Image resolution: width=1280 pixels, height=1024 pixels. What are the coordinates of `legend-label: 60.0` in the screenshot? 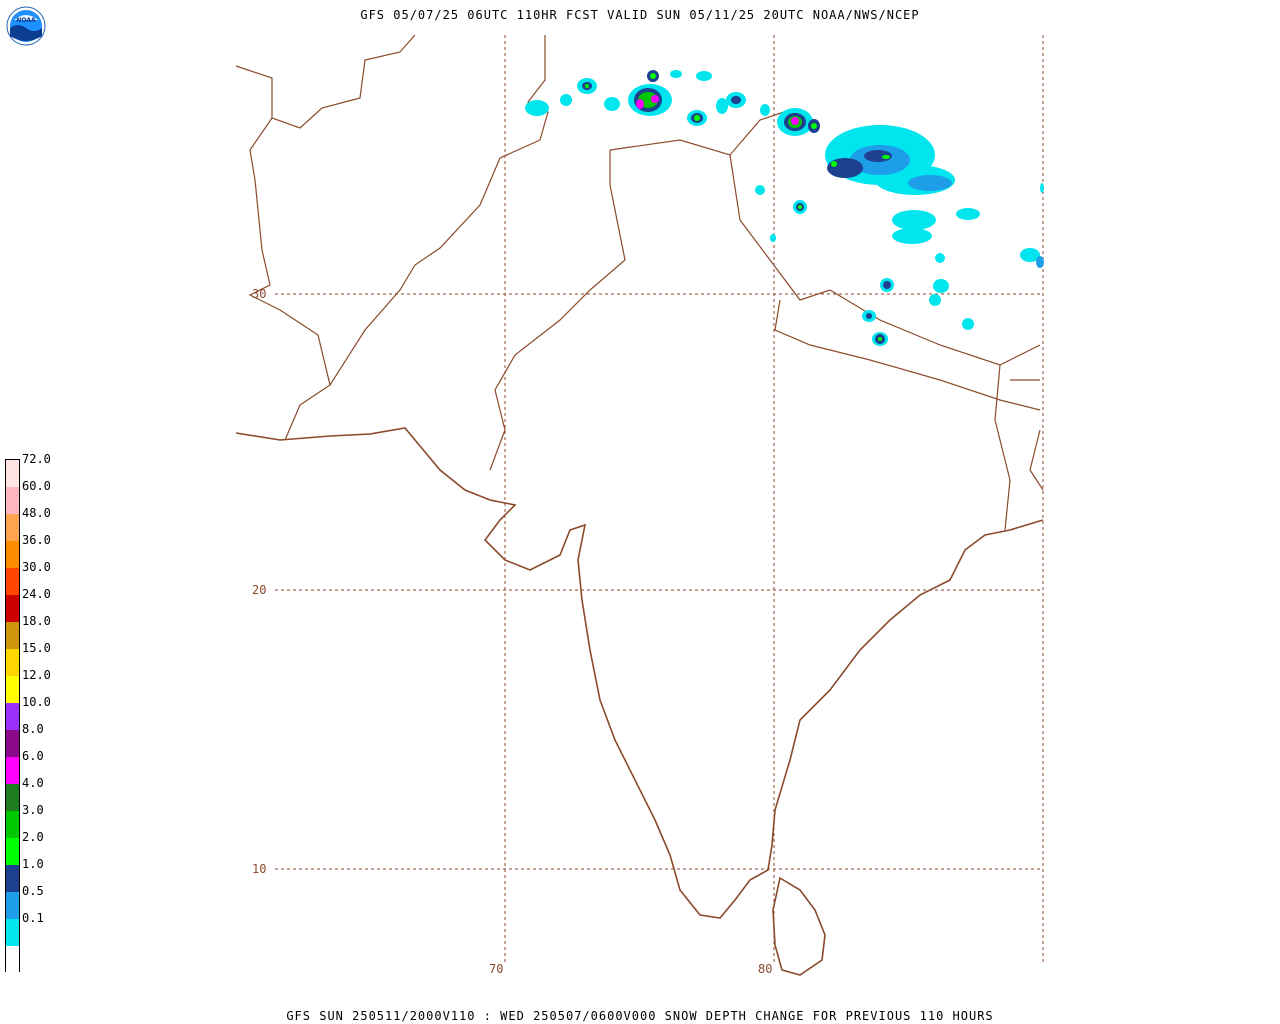 It's located at (36, 486).